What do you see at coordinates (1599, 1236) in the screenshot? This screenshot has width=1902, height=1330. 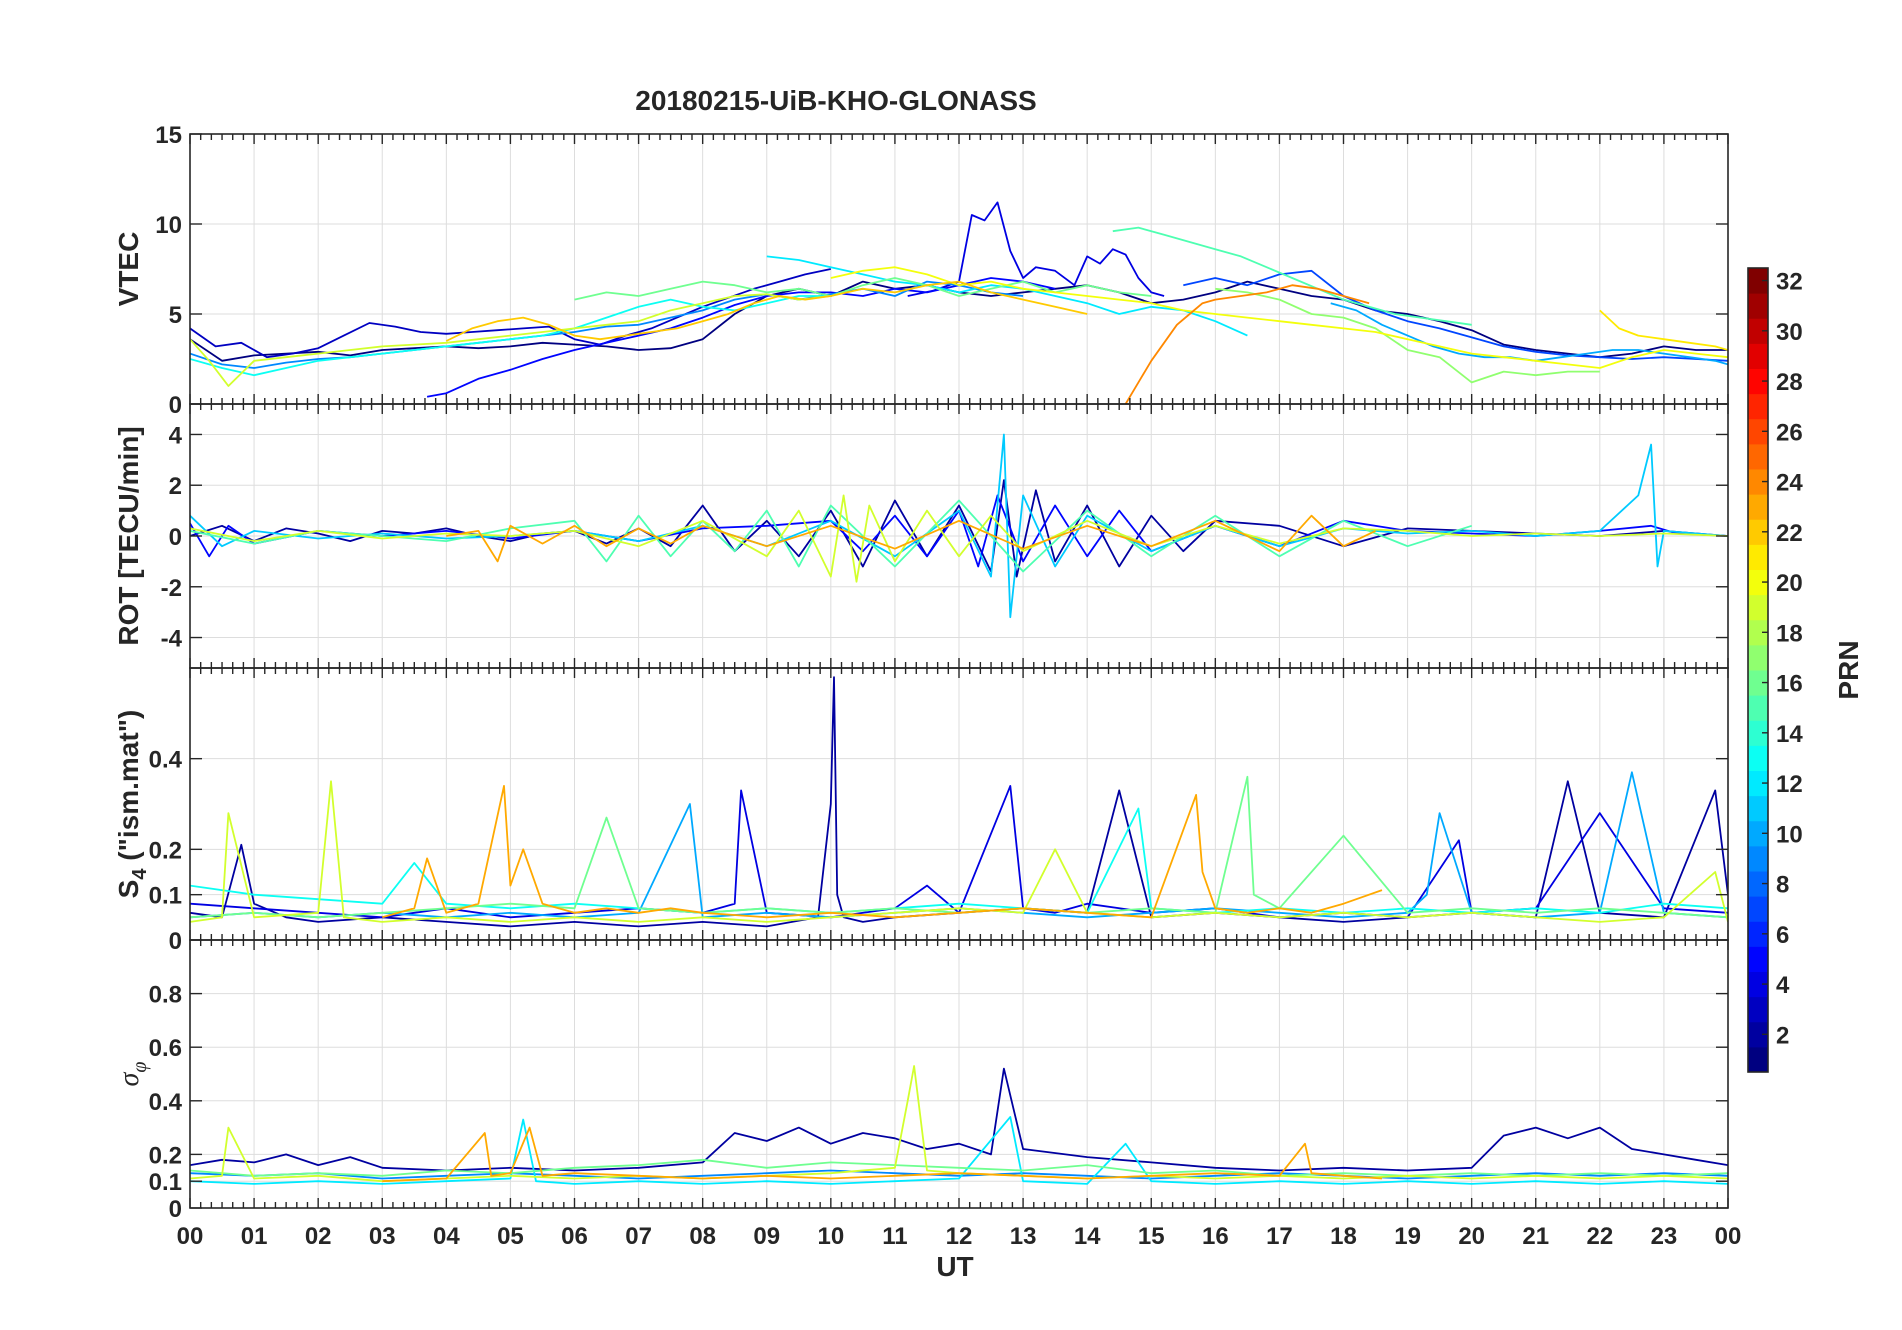 I see `x-tick-label: 22` at bounding box center [1599, 1236].